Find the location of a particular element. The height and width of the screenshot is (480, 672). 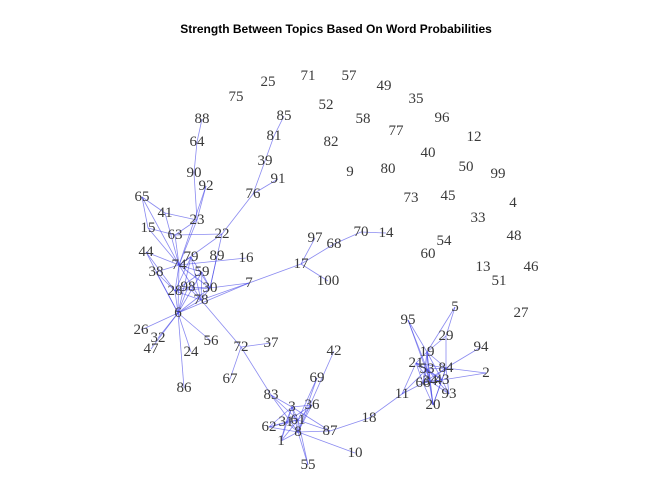

node-label-15: 15 is located at coordinates (148, 228).